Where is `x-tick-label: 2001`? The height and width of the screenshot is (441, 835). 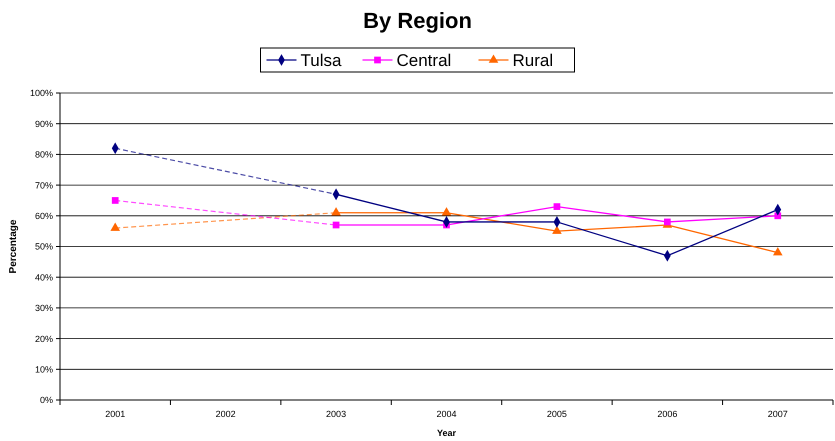
x-tick-label: 2001 is located at coordinates (115, 414).